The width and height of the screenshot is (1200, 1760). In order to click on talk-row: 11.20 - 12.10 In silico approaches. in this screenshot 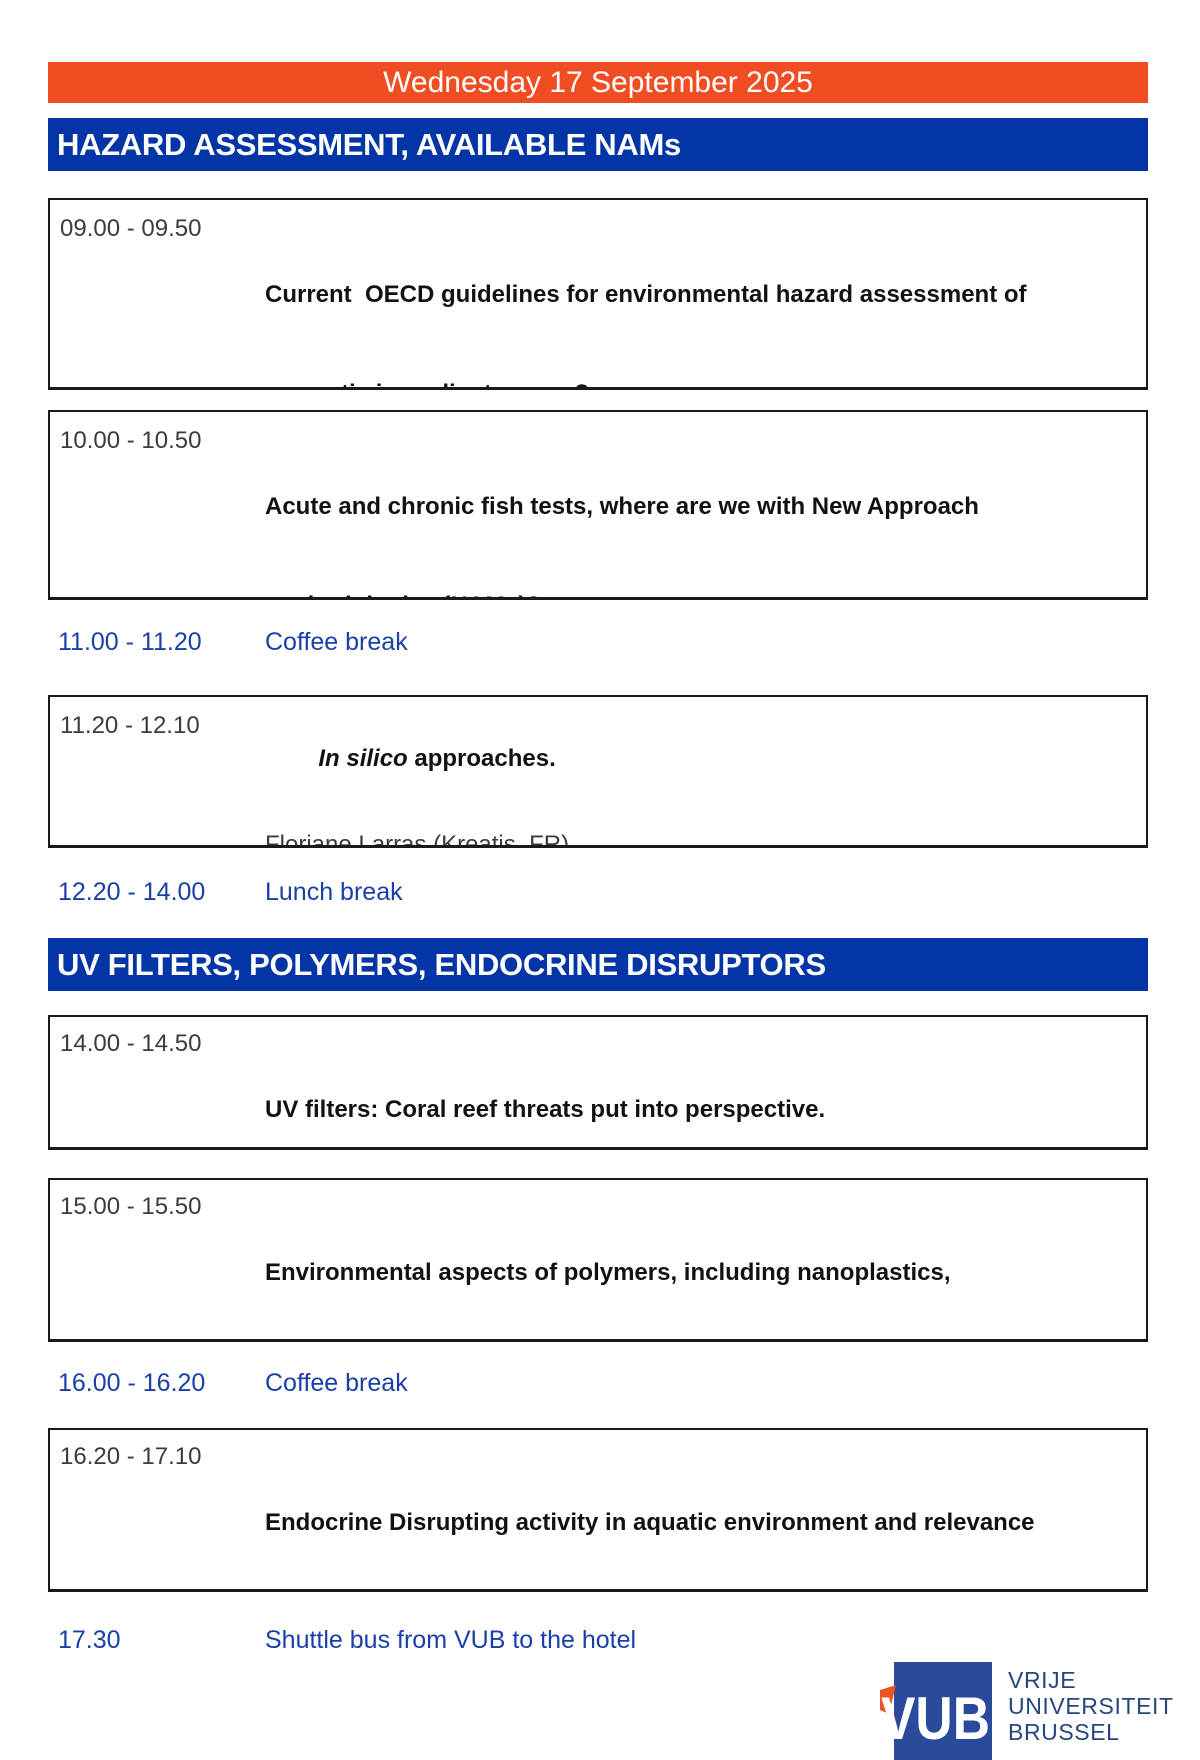, I will do `click(598, 758)`.